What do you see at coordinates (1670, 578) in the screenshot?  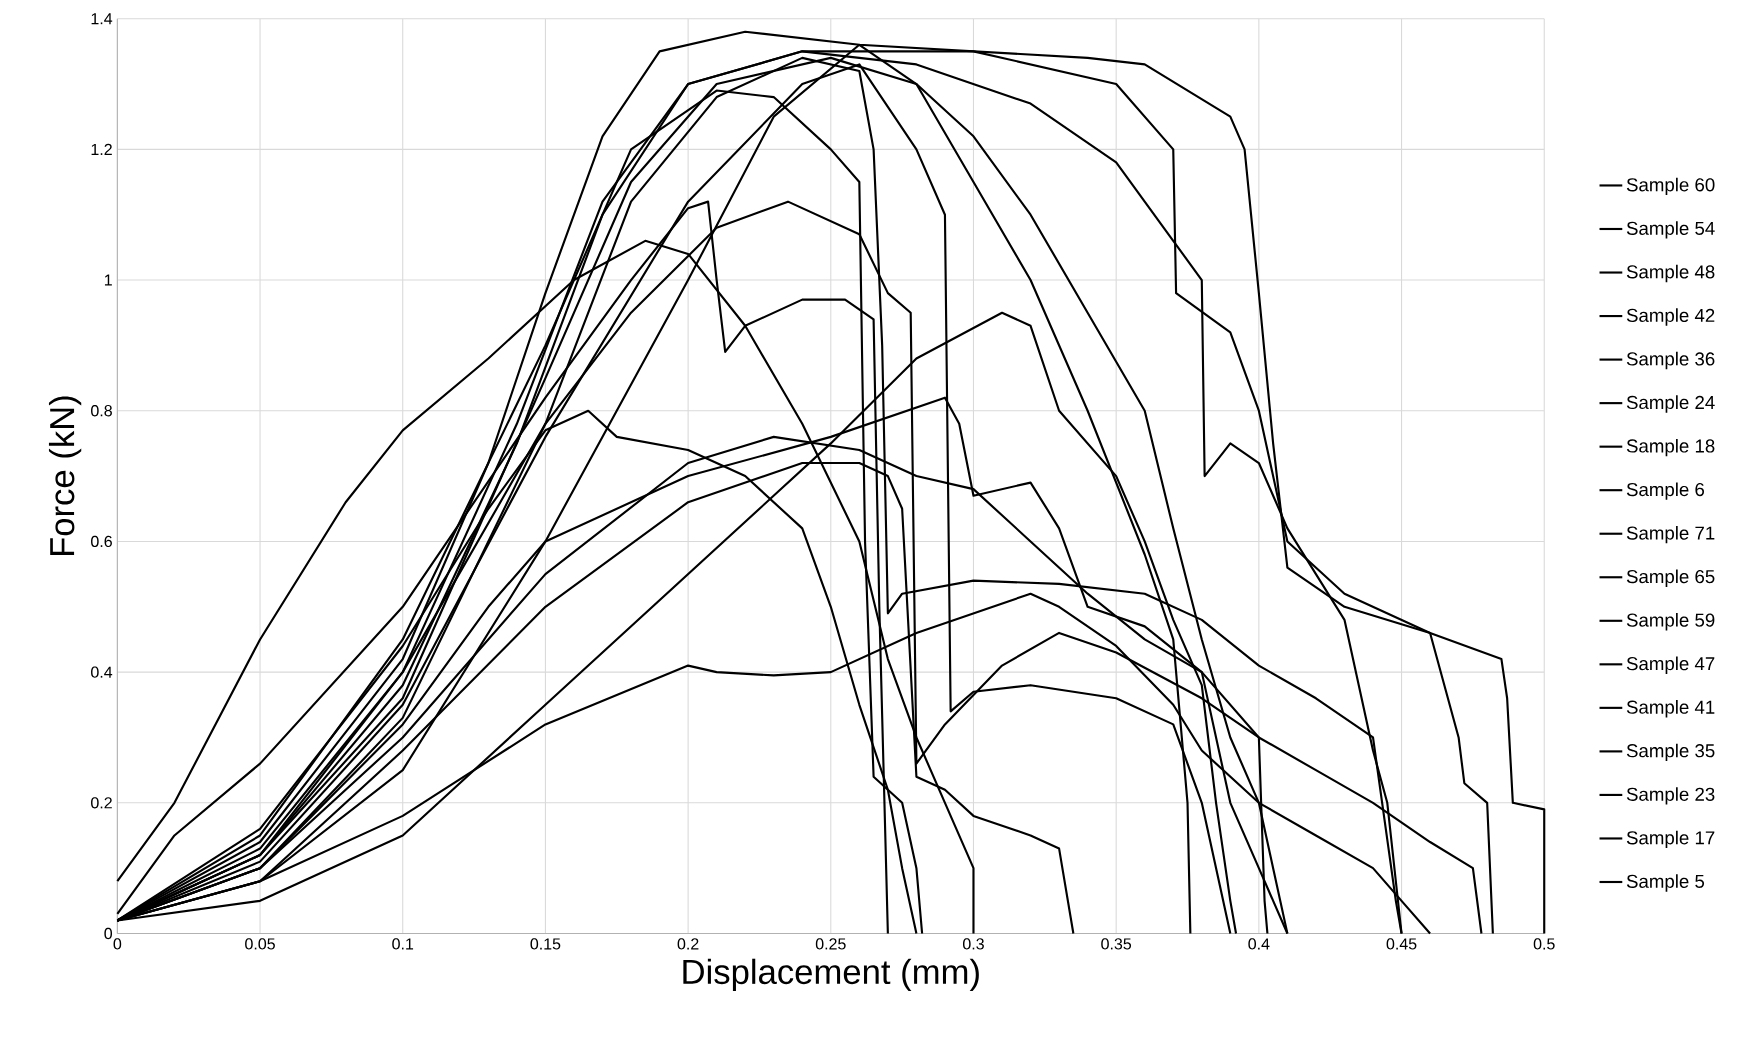 I see `legend-label: Sample 65` at bounding box center [1670, 578].